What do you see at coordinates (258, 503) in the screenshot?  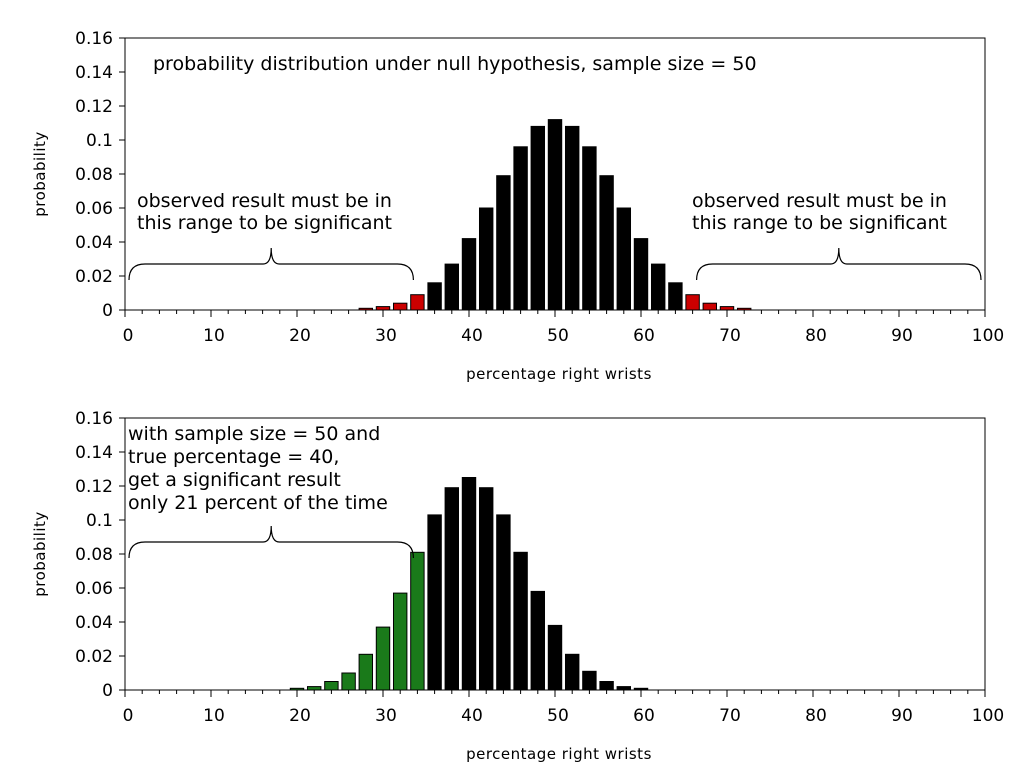 I see `annotation-line: only 21 percent of the time` at bounding box center [258, 503].